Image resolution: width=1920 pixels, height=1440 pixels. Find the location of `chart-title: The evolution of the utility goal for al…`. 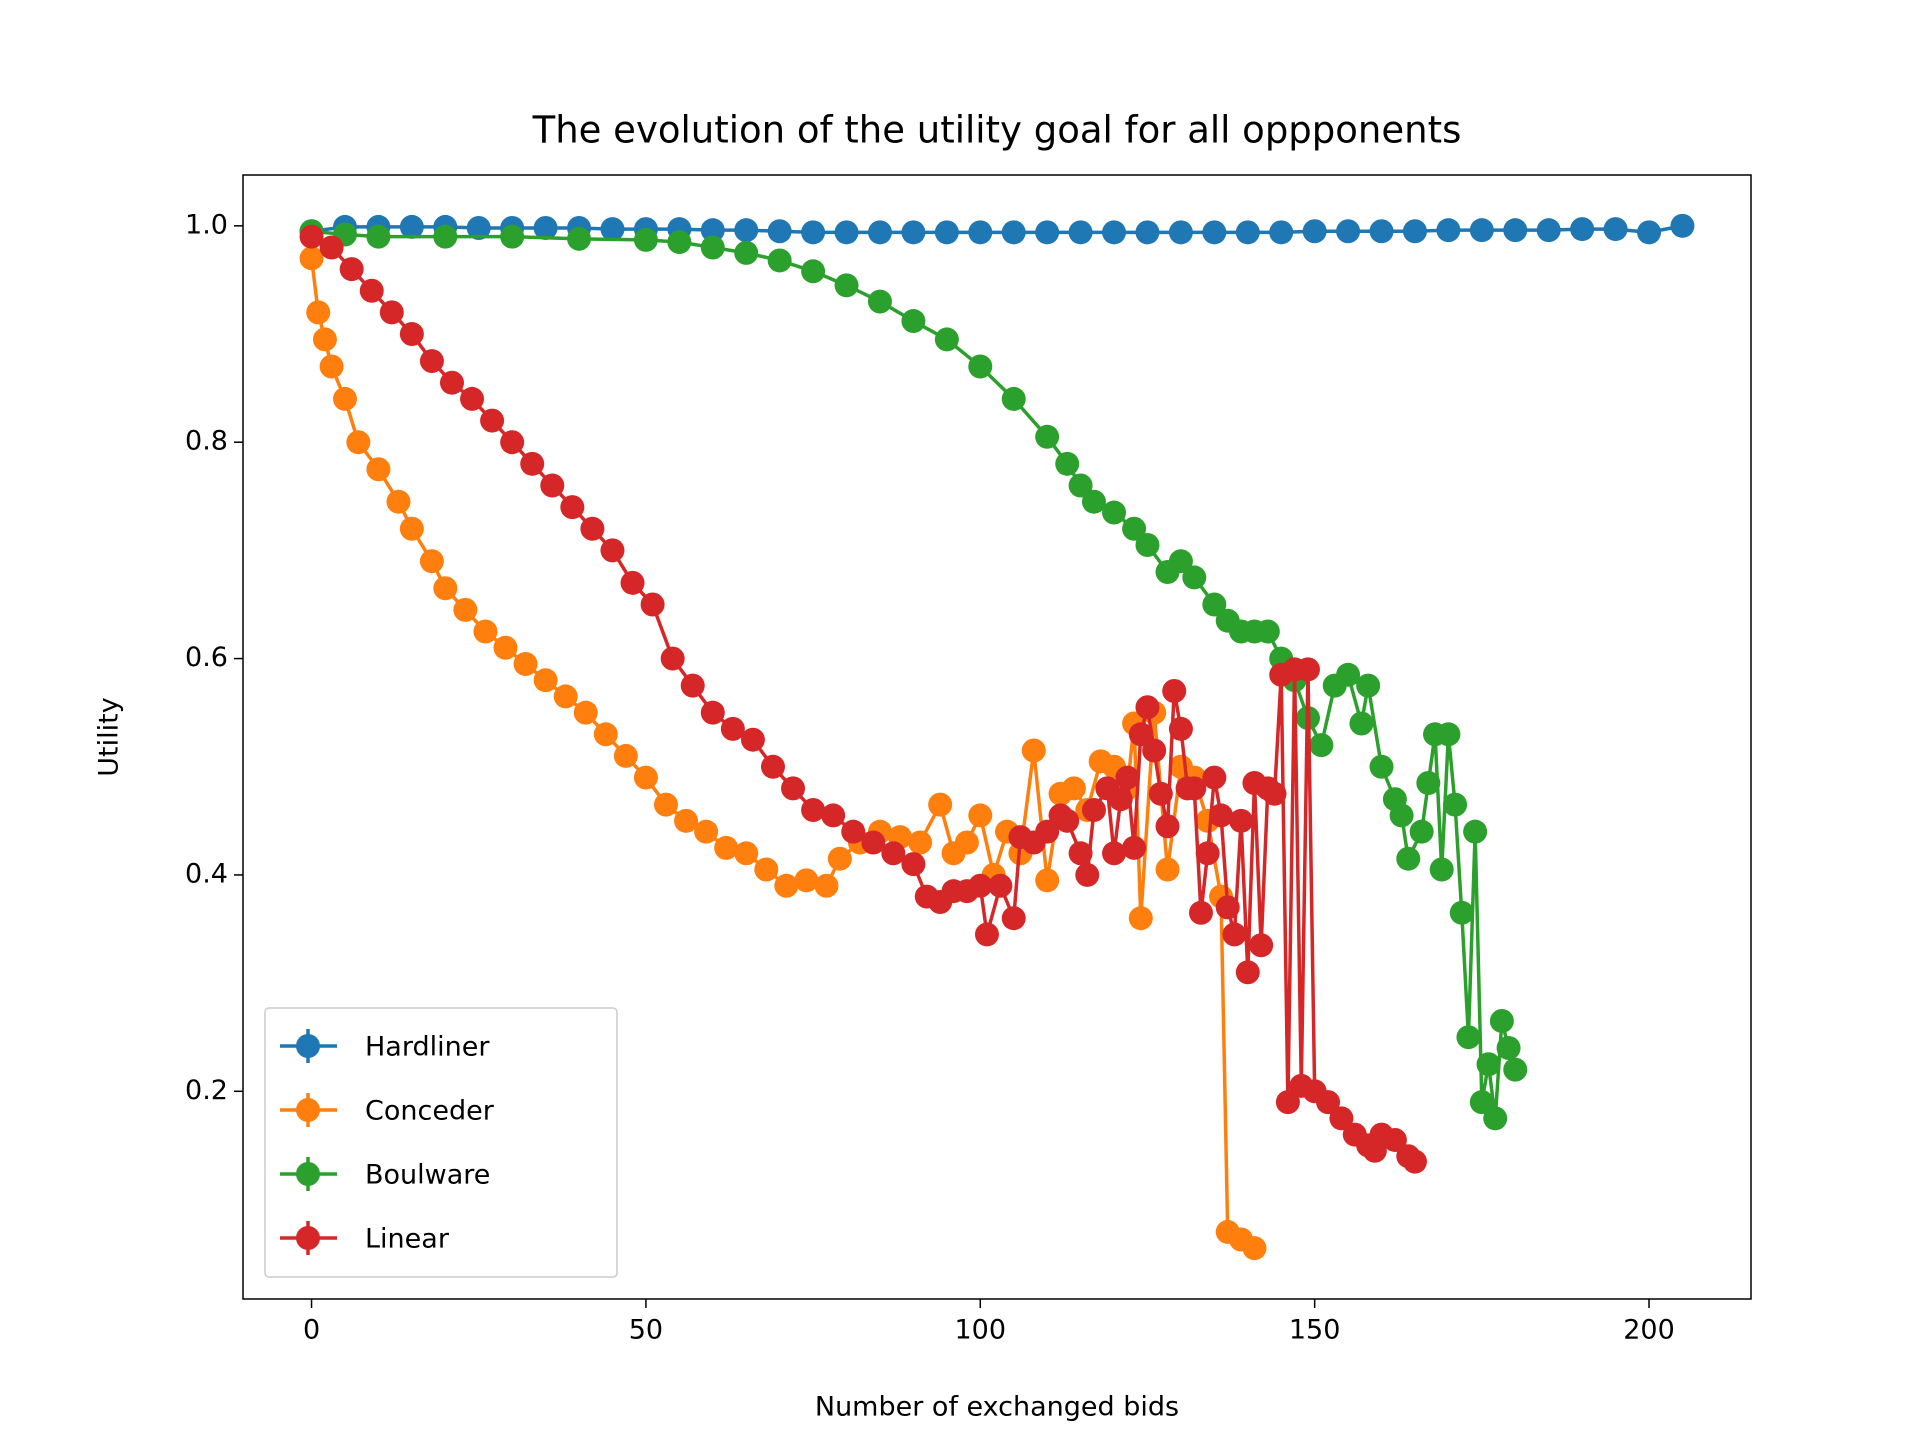

chart-title: The evolution of the utility goal for al… is located at coordinates (997, 130).